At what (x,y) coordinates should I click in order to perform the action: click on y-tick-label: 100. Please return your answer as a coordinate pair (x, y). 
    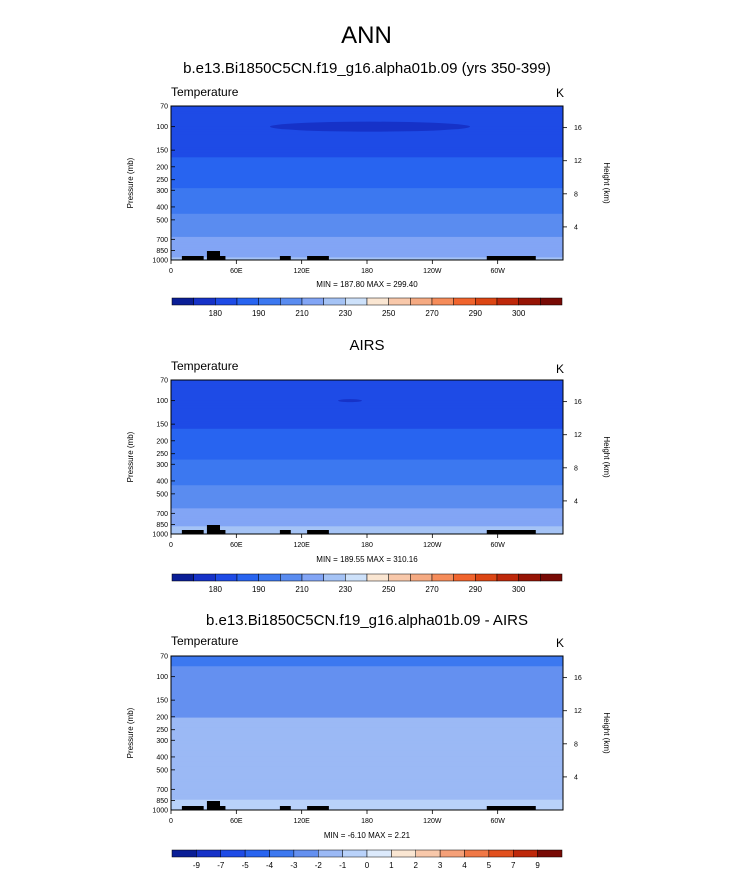
    Looking at the image, I should click on (162, 677).